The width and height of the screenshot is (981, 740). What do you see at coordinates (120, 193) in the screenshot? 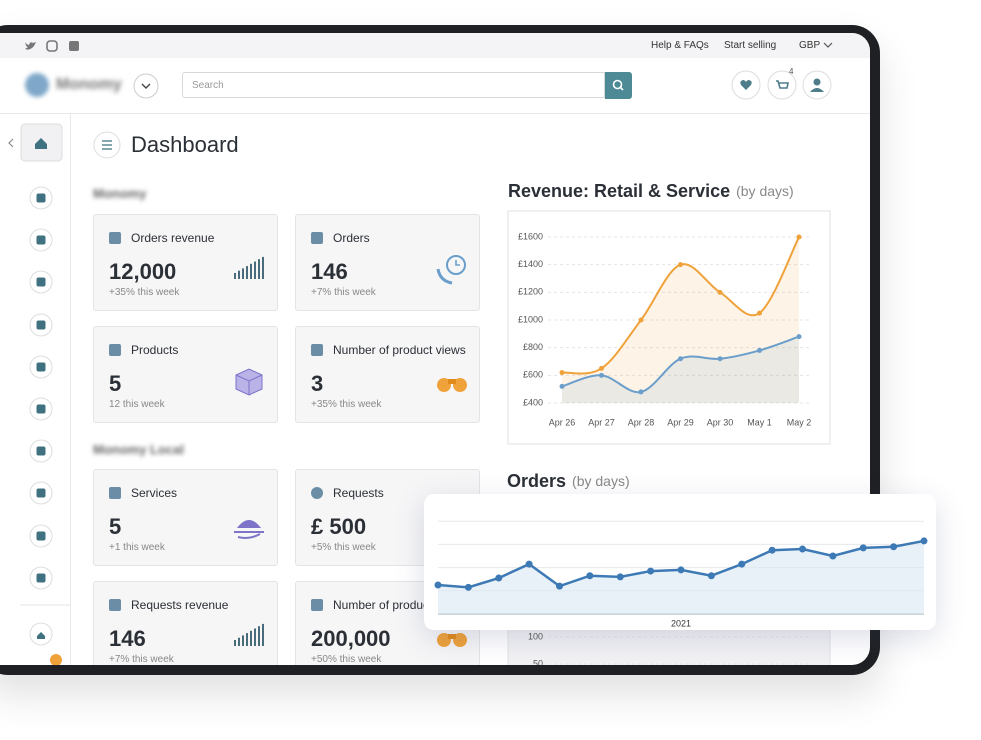
I see `section-title: Monomy` at bounding box center [120, 193].